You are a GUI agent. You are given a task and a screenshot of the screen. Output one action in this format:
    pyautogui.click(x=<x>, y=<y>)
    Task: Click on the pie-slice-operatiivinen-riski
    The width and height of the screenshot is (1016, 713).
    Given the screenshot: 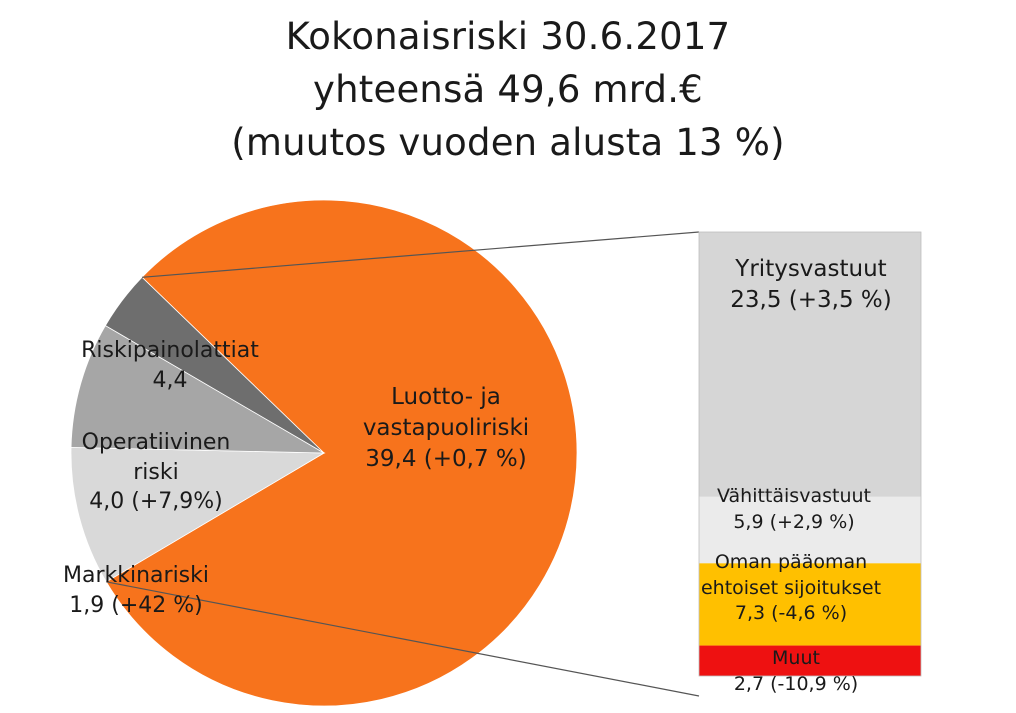 What is the action you would take?
    pyautogui.click(x=198, y=389)
    